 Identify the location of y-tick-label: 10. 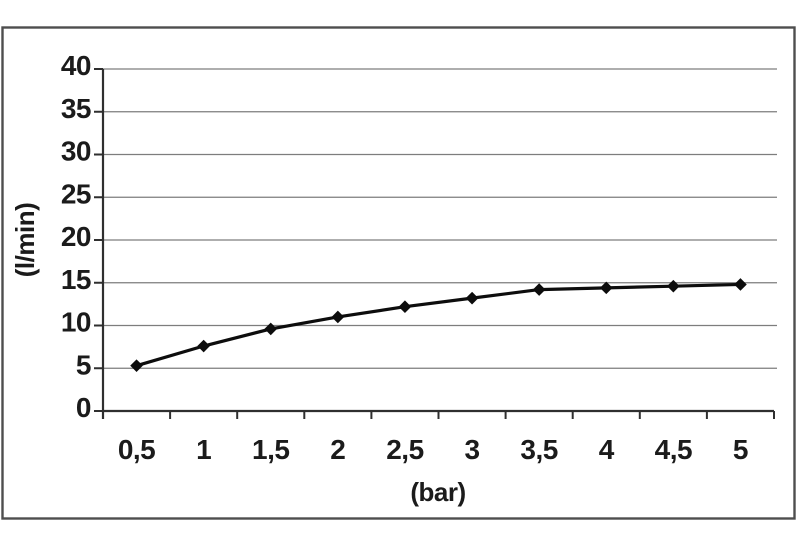
(76, 322).